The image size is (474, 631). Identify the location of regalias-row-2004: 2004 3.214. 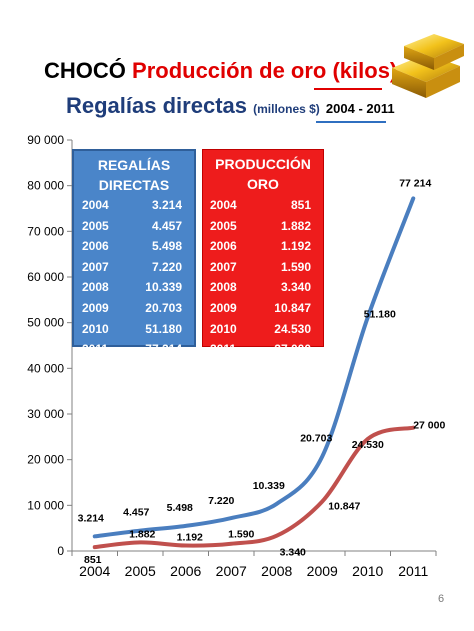
(134, 205).